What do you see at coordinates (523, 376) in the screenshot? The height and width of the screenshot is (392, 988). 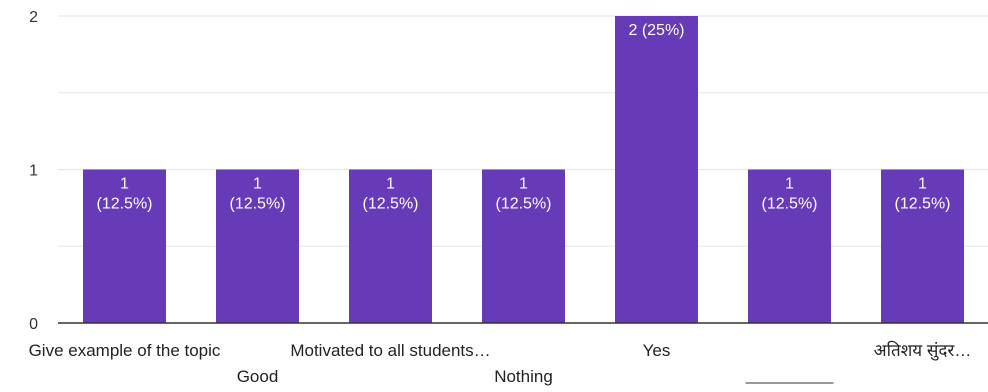 I see `x-tick-label: Nothing` at bounding box center [523, 376].